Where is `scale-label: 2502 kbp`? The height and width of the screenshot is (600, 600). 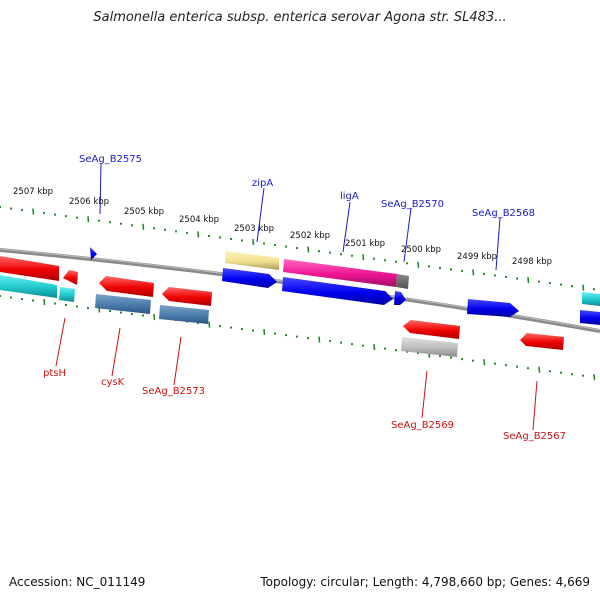 scale-label: 2502 kbp is located at coordinates (310, 236).